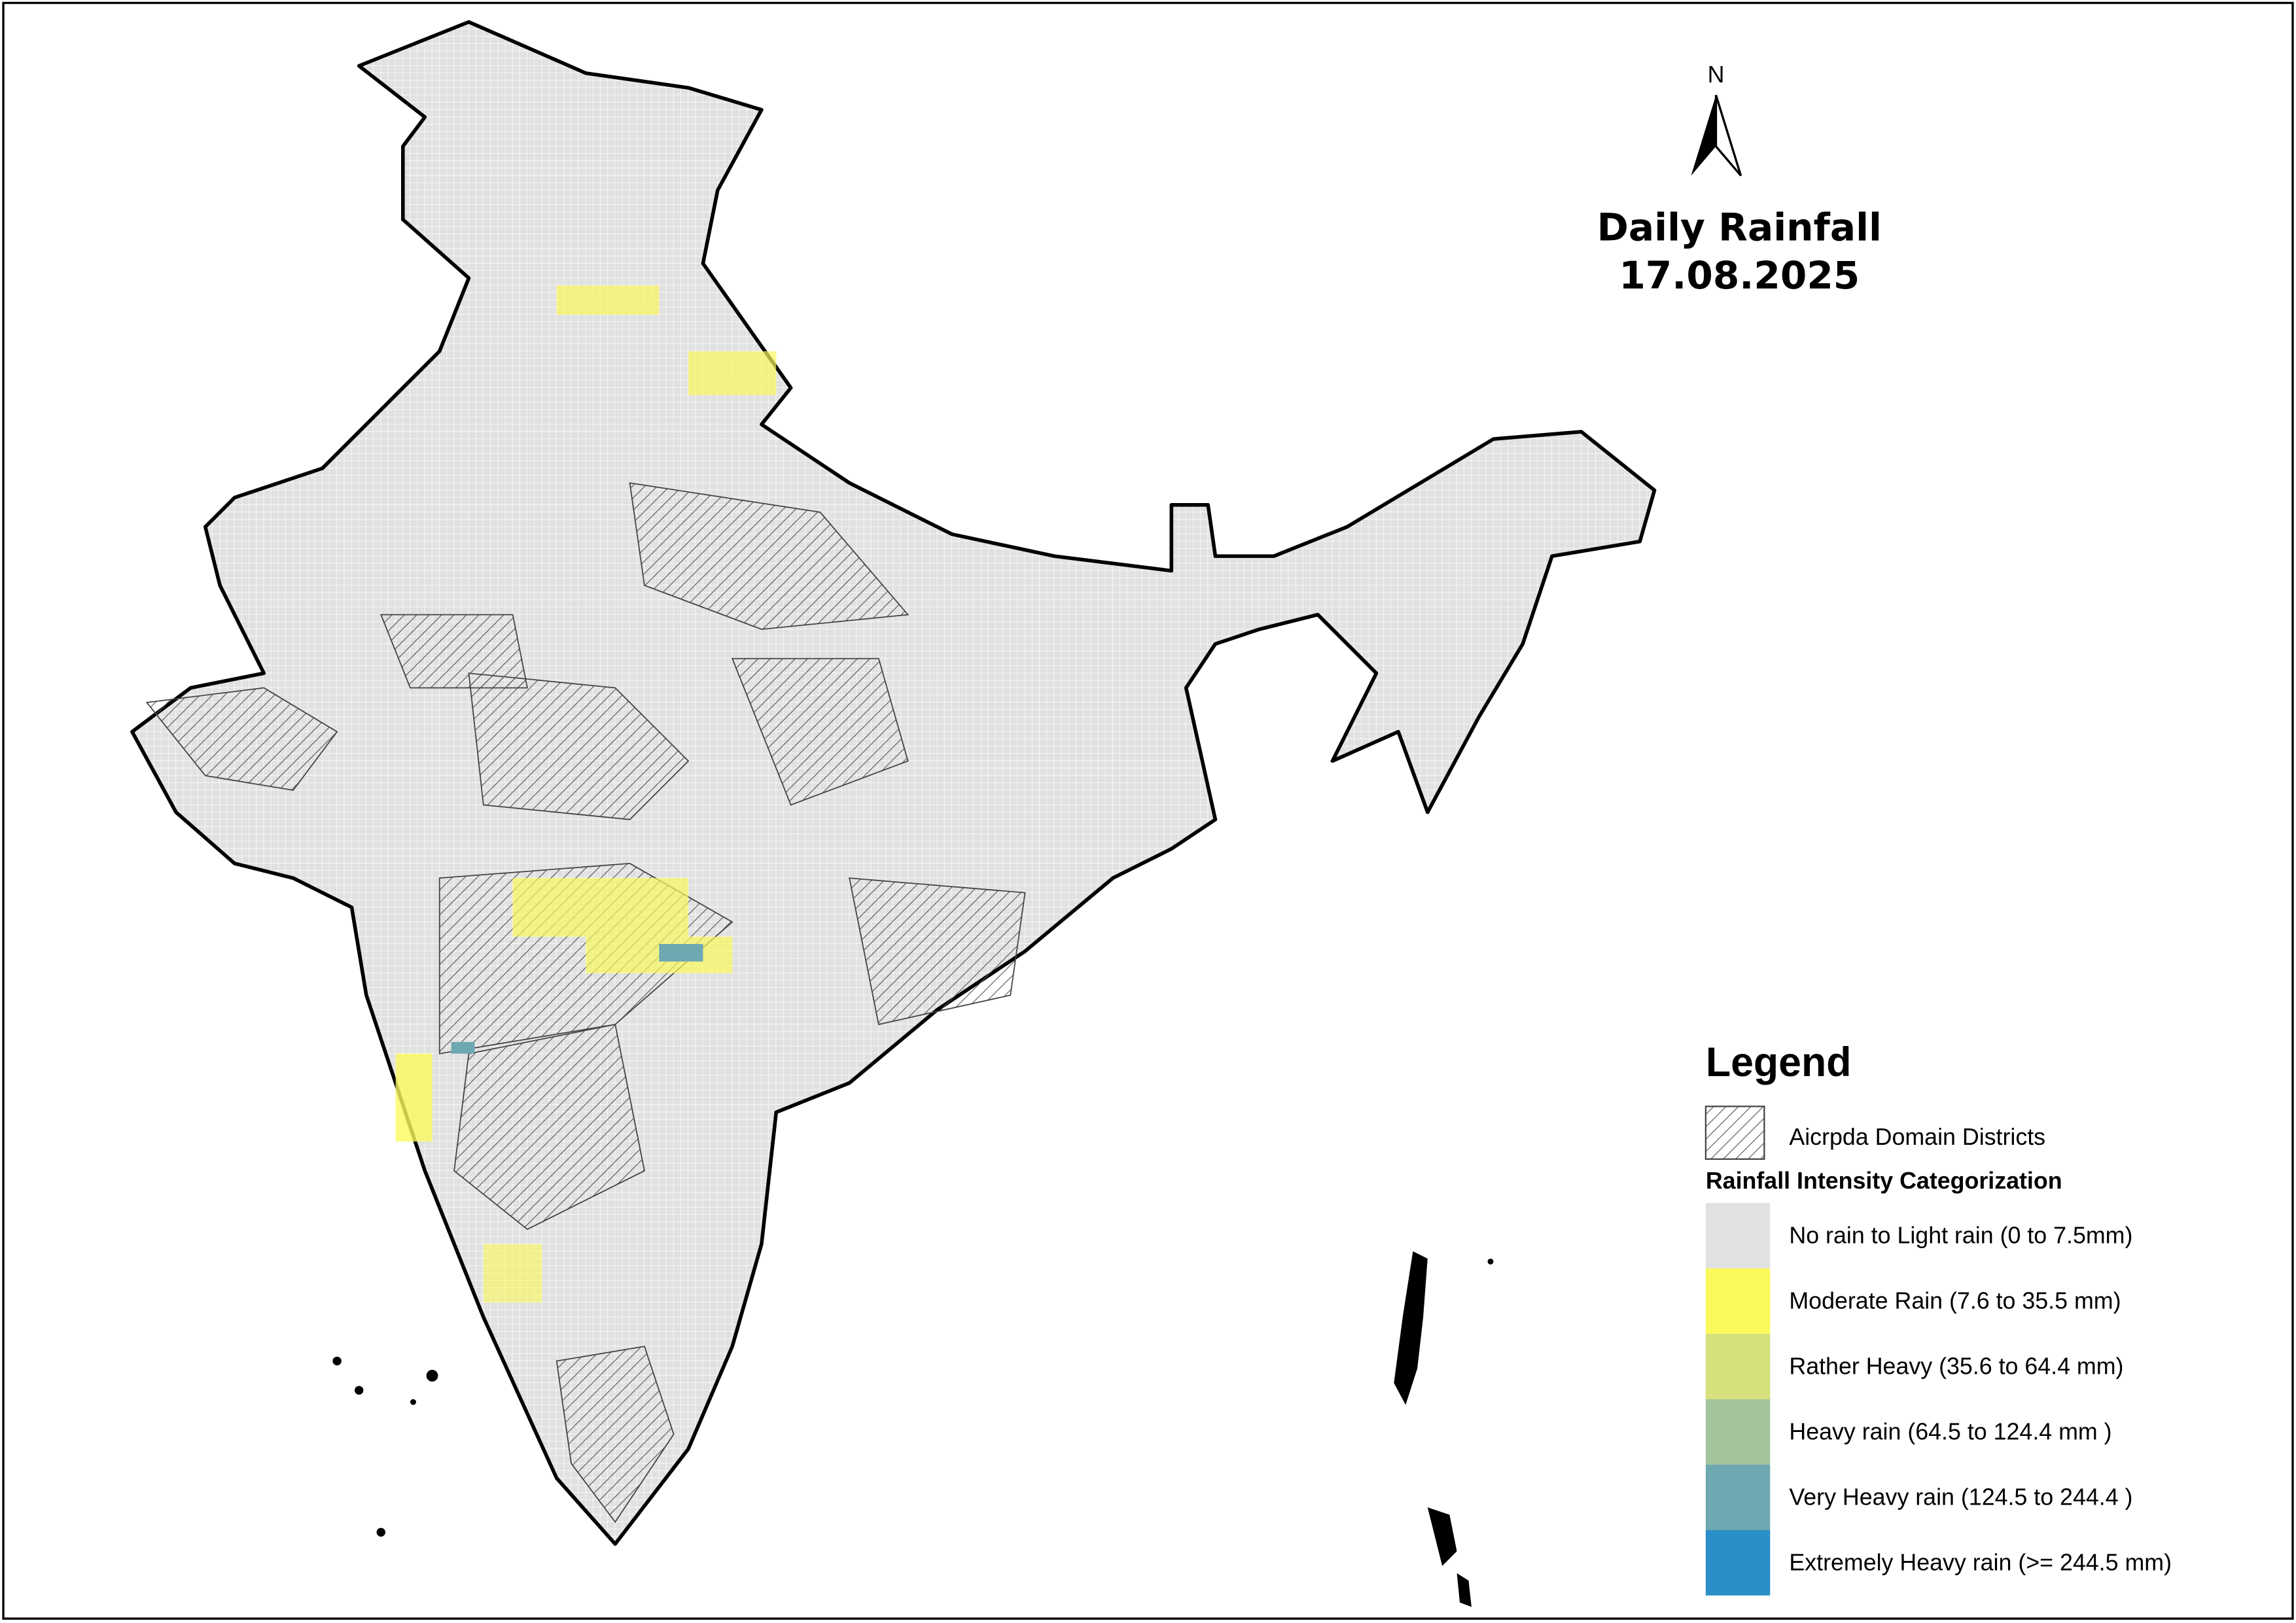 This screenshot has height=1623, width=2296. I want to click on category-label: Extremely Heavy rain (>= 244.5 mm), so click(1981, 1563).